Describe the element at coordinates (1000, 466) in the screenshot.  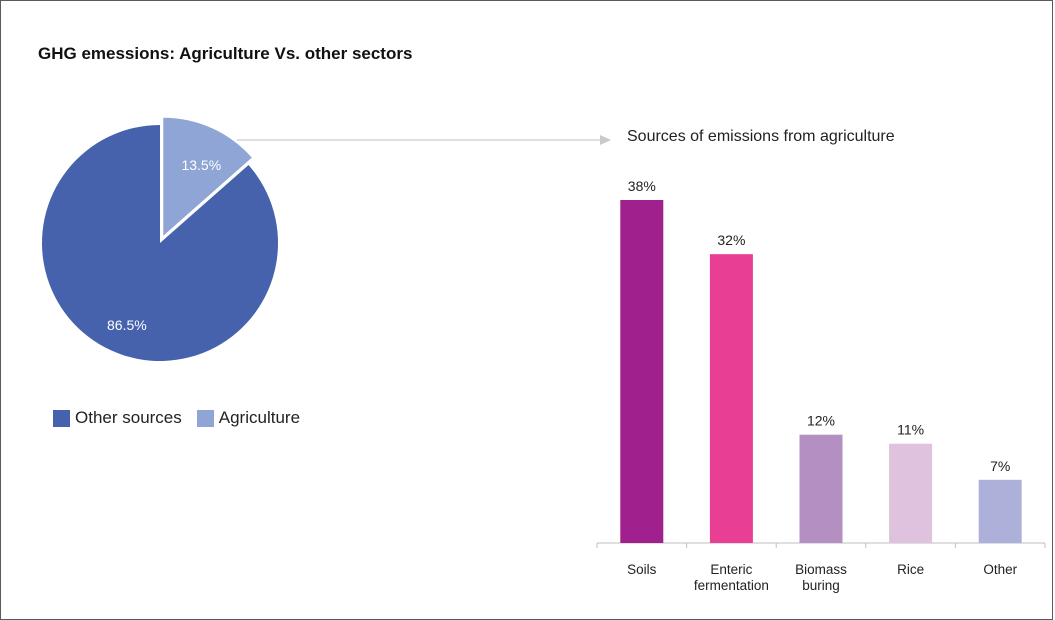
I see `bar-value-label: 7%` at that location.